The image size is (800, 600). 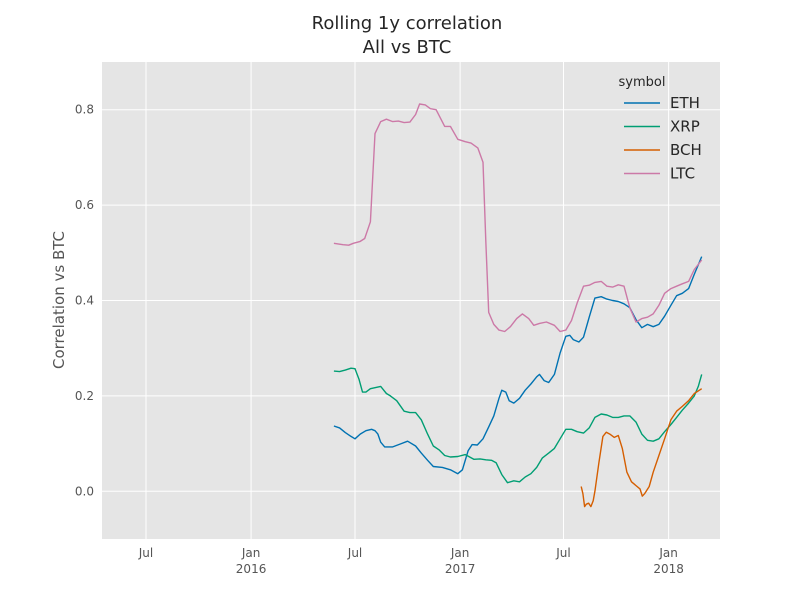 I want to click on legend: symbol ETH XRP BCH LTC, so click(x=660, y=129).